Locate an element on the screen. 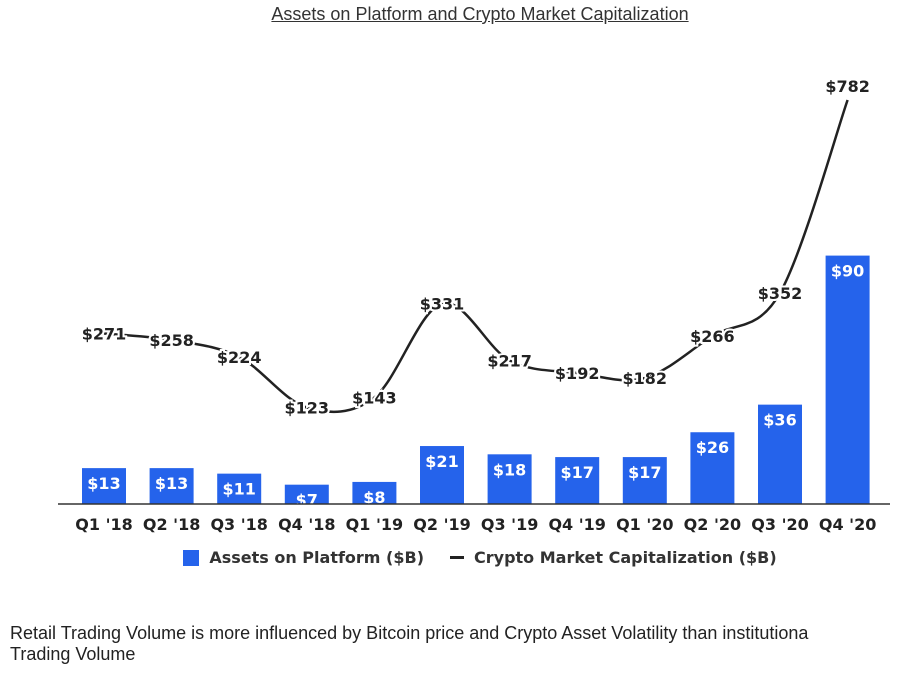 This screenshot has height=678, width=897. bar-value-label: $26 is located at coordinates (712, 447).